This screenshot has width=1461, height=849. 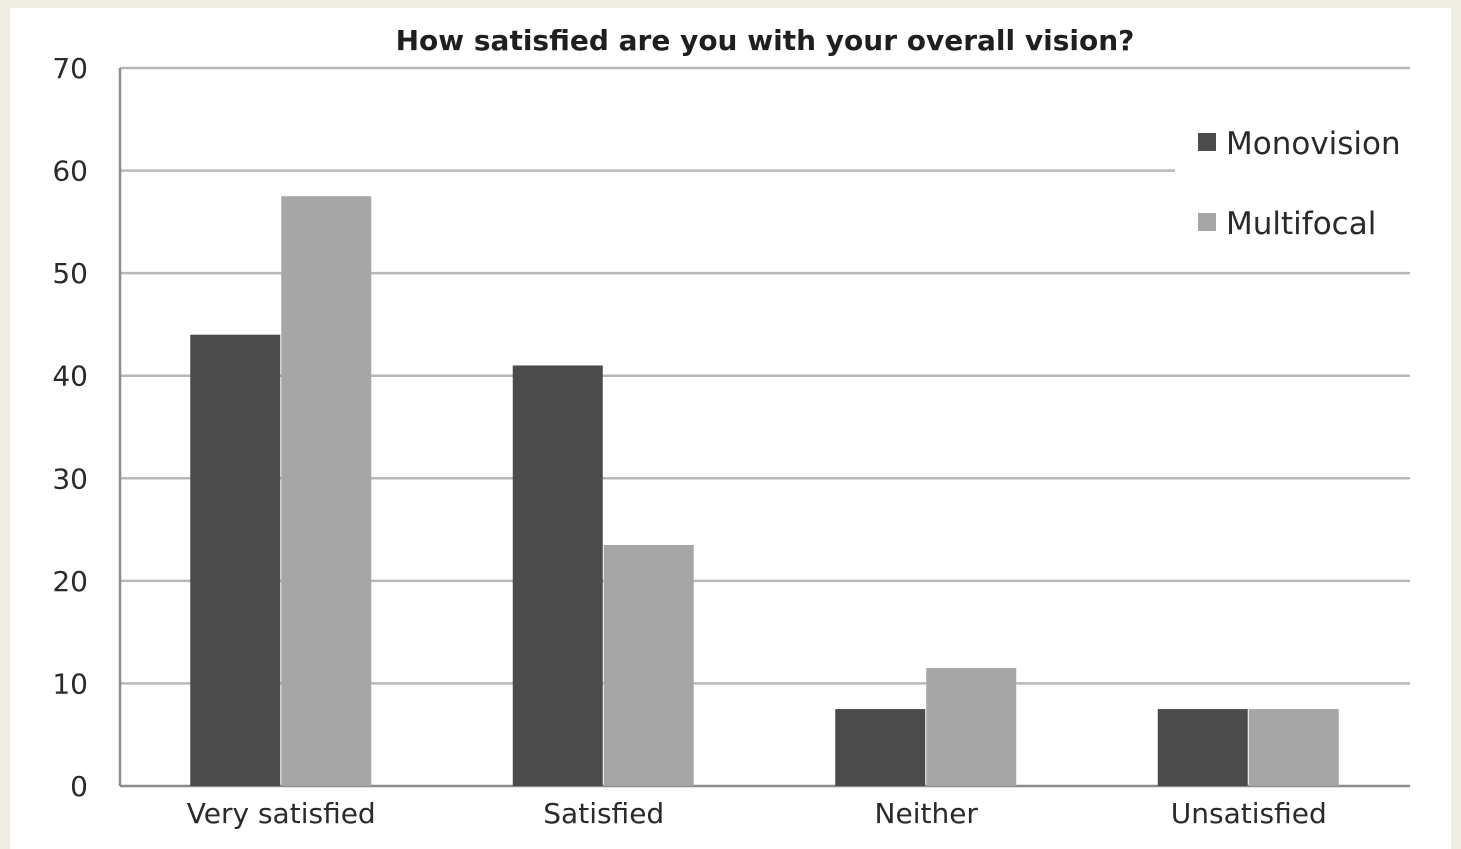 I want to click on y-tick-label: 0, so click(x=79, y=786).